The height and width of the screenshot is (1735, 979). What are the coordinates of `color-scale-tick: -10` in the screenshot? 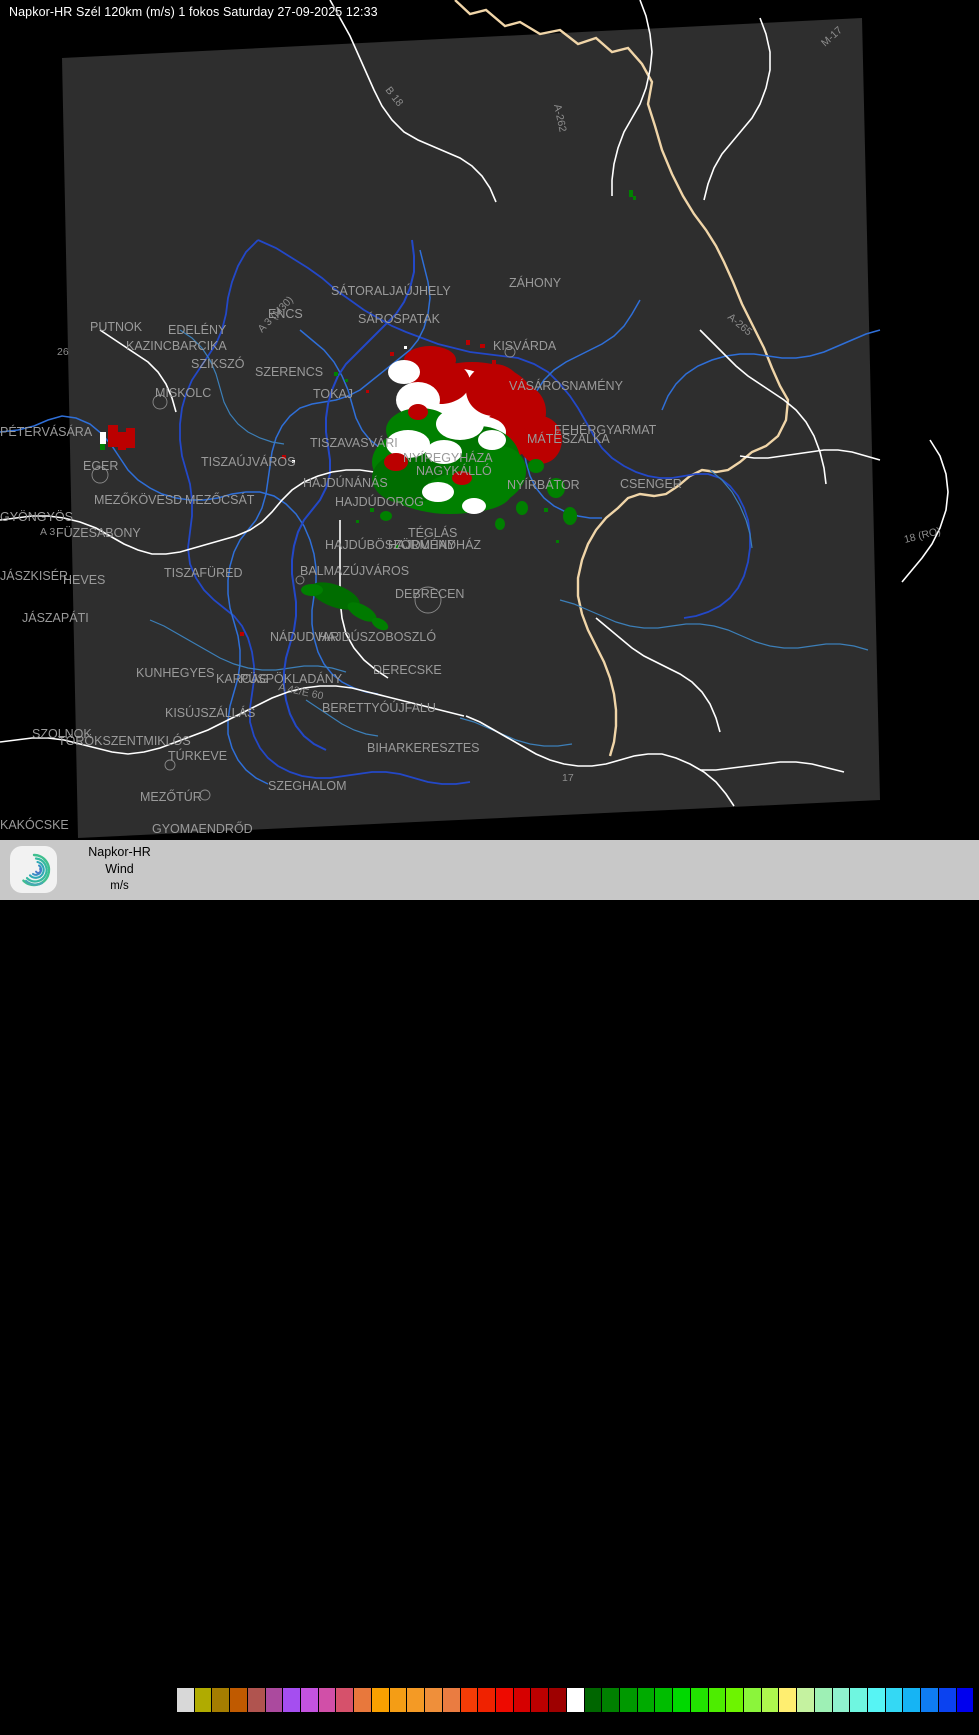 It's located at (495, 1721).